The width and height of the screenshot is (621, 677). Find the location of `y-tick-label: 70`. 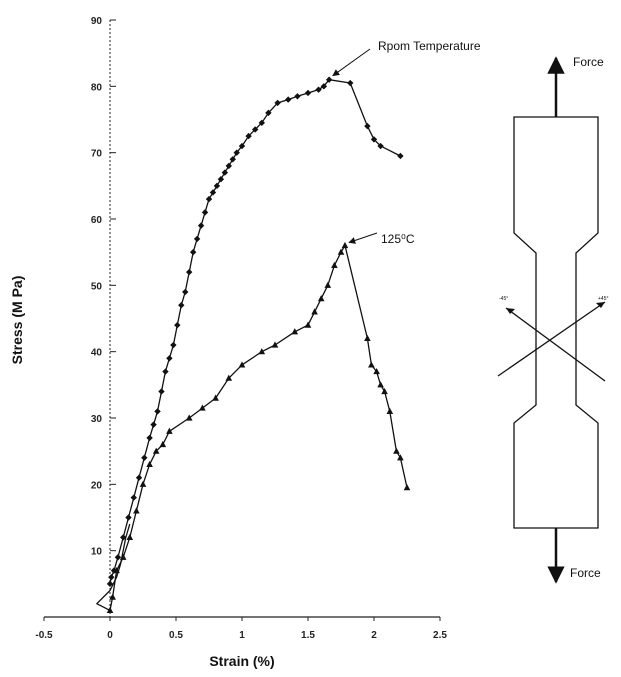

y-tick-label: 70 is located at coordinates (97, 154).